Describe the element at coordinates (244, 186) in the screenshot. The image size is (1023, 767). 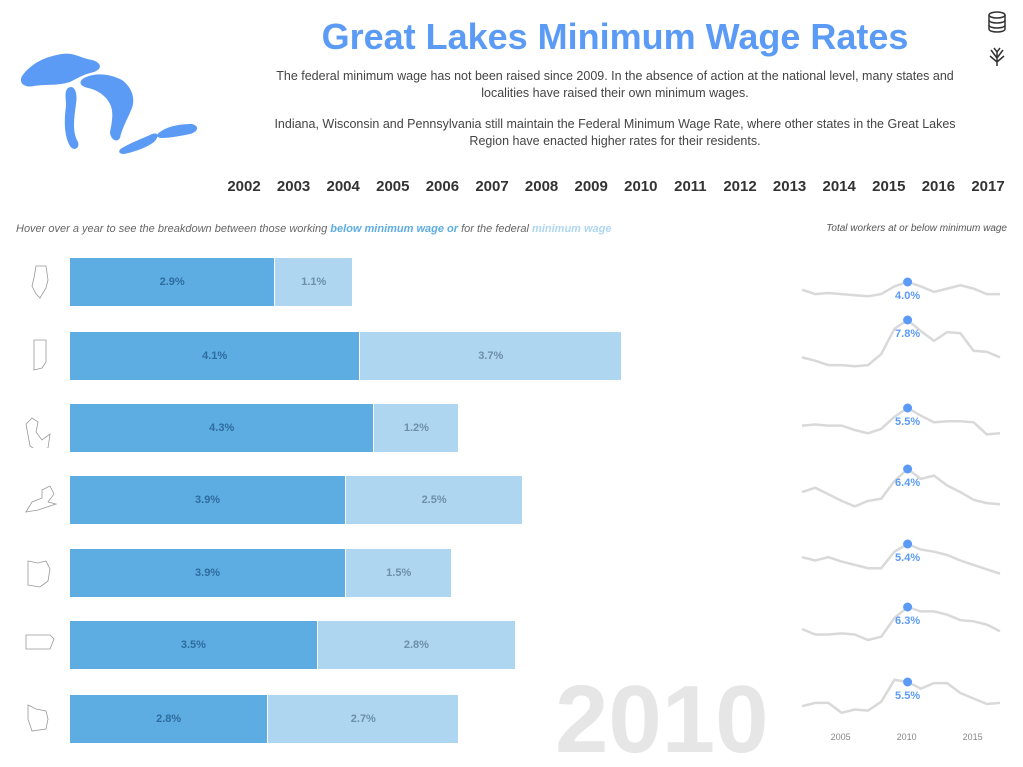
I see `year-2002: 2002` at that location.